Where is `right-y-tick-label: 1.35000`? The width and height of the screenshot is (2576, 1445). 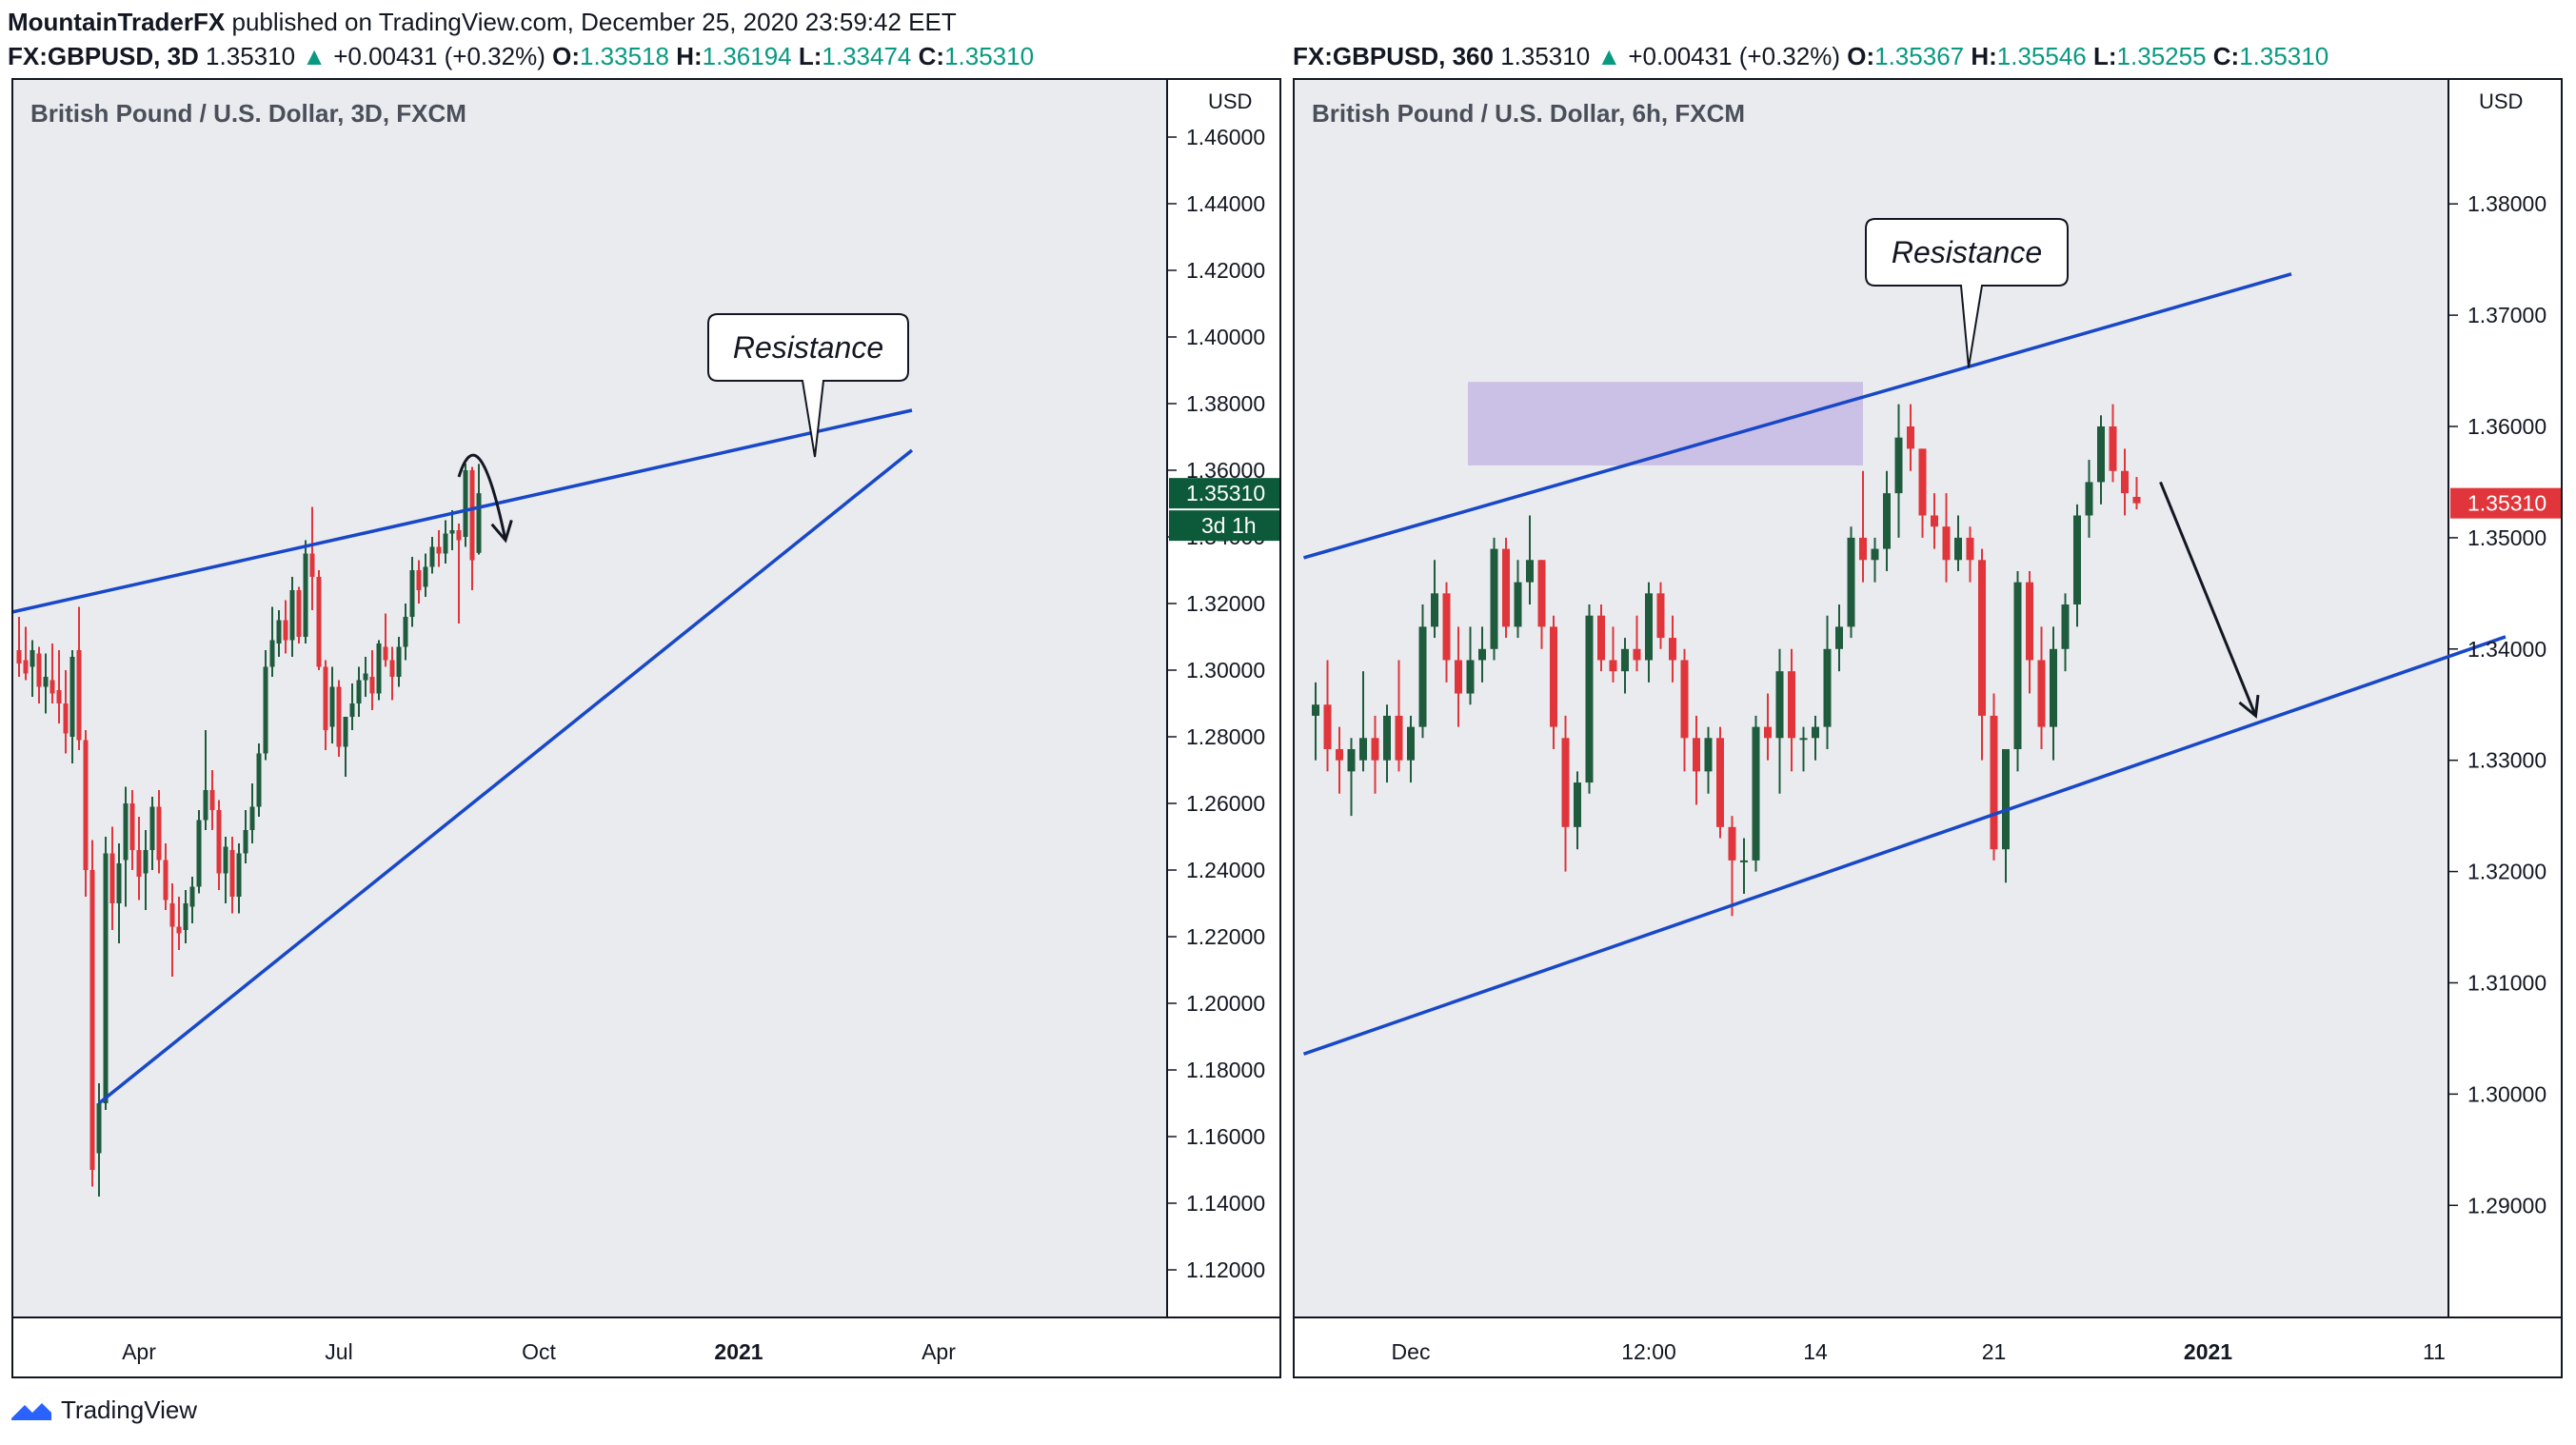 right-y-tick-label: 1.35000 is located at coordinates (2507, 537).